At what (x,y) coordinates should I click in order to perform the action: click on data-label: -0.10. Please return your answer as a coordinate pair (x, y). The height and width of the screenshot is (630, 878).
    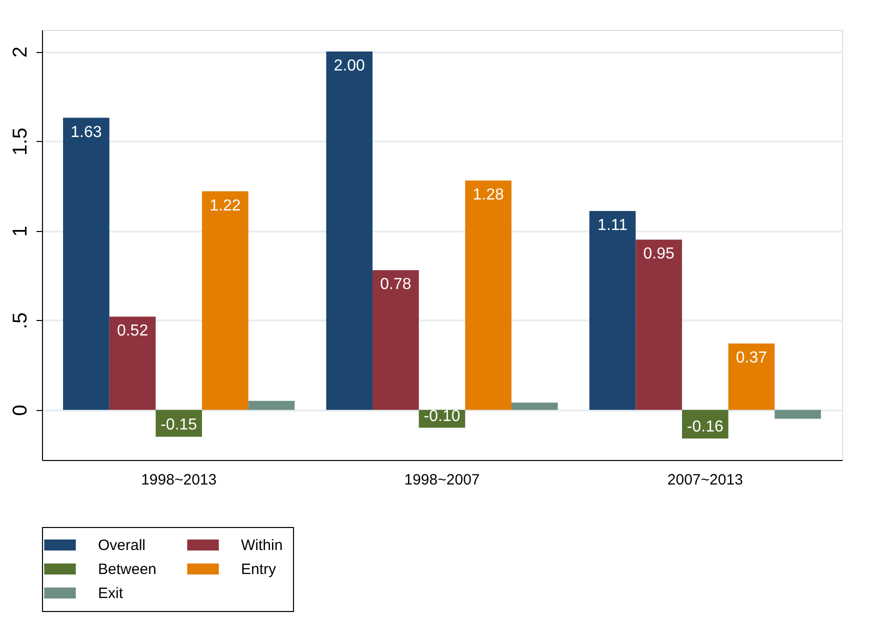
    Looking at the image, I should click on (442, 416).